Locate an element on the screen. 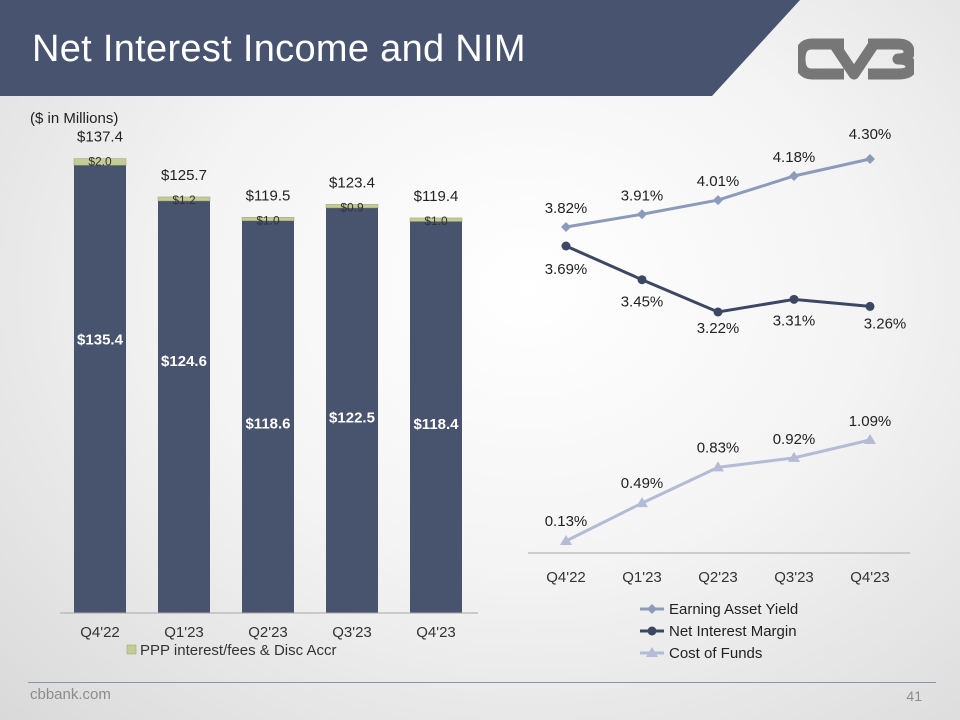  bar-x-tick-label: Q1'23 is located at coordinates (184, 632).